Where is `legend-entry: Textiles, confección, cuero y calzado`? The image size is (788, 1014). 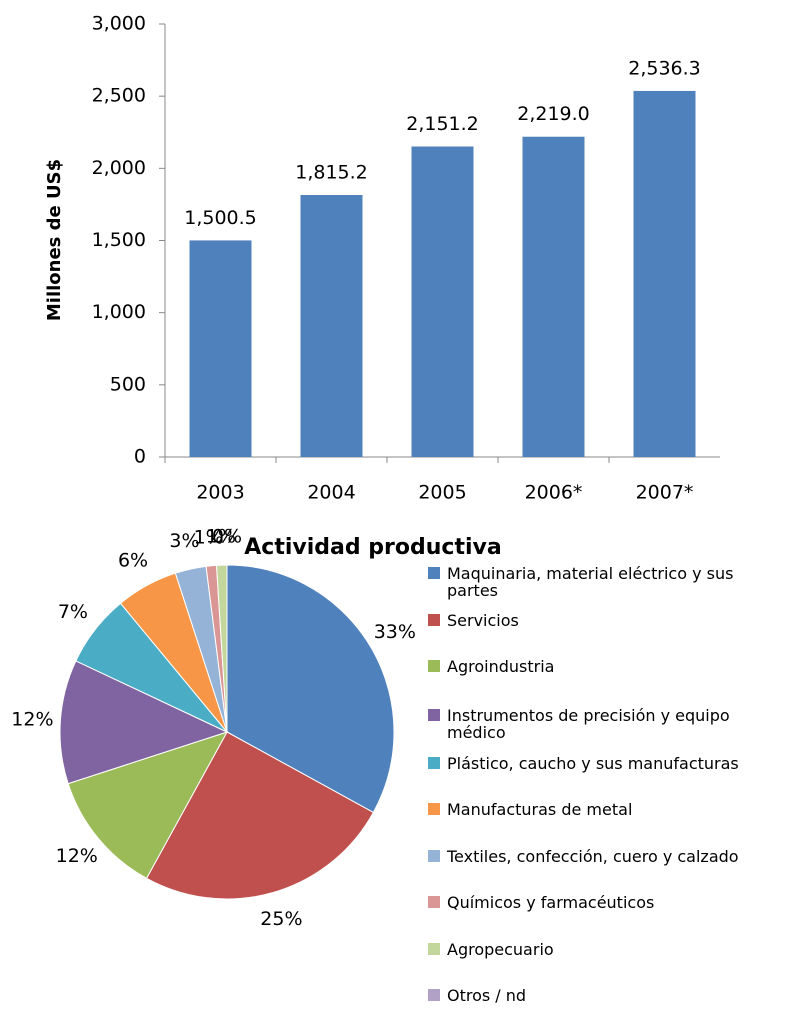
legend-entry: Textiles, confección, cuero y calzado is located at coordinates (605, 856).